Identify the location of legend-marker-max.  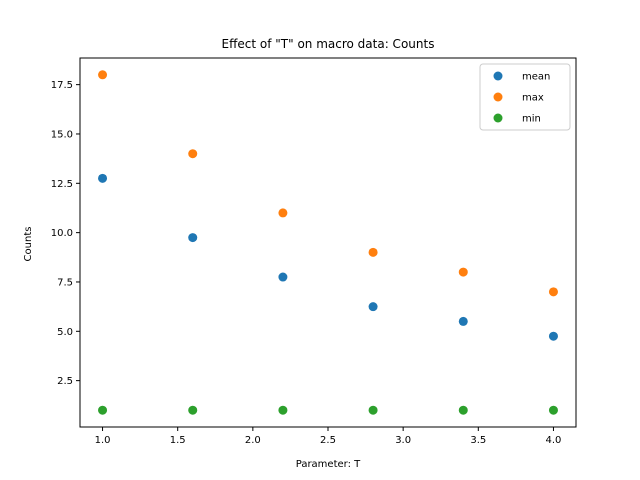
(498, 97).